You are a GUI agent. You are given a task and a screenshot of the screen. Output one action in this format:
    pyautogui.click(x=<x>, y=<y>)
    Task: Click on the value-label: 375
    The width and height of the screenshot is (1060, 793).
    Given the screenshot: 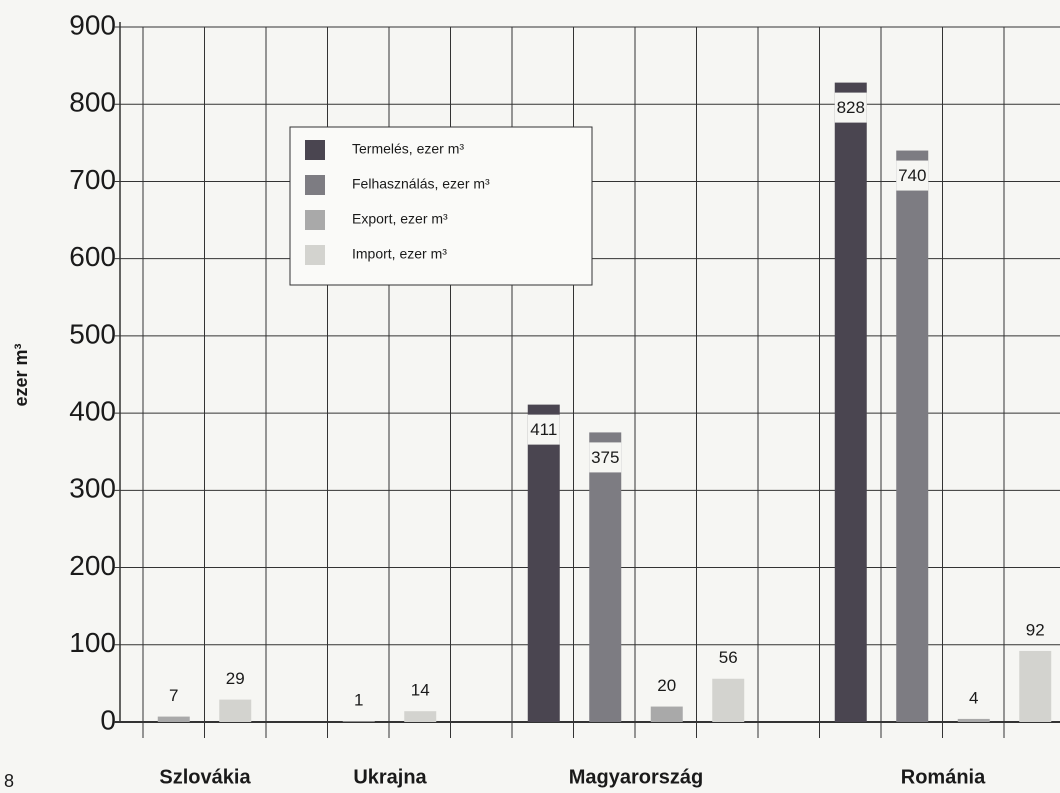 What is the action you would take?
    pyautogui.click(x=605, y=457)
    